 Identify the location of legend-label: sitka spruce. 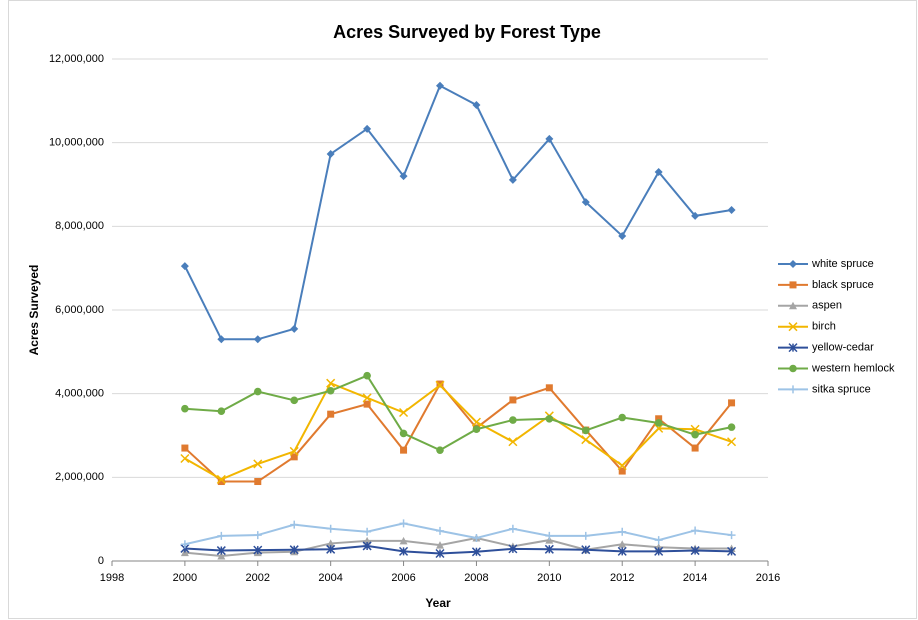
(841, 389).